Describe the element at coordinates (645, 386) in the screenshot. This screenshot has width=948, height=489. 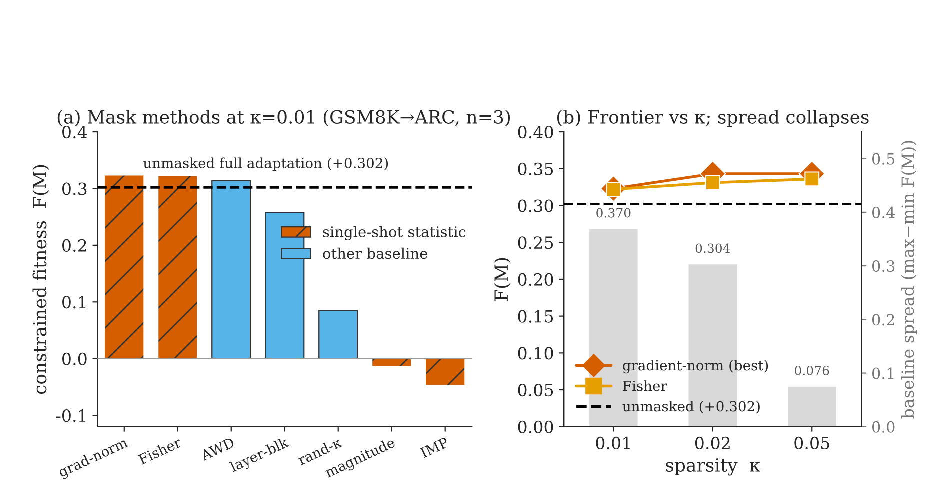
I see `legend-label: Fisher` at that location.